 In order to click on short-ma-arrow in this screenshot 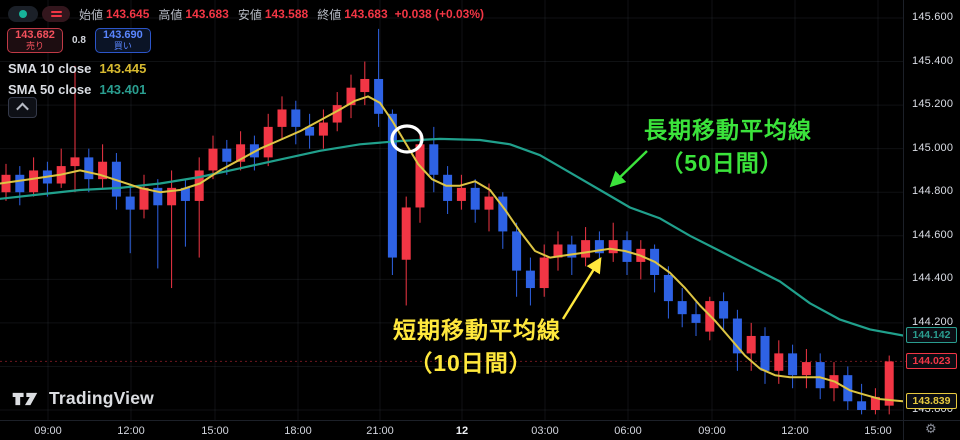, I will do `click(581, 288)`.